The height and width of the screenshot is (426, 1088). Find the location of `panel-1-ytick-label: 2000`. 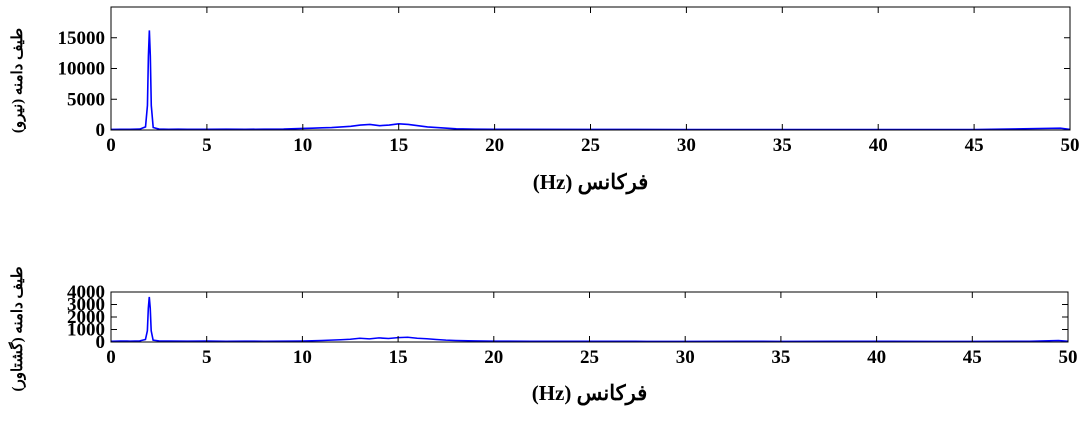

panel-1-ytick-label: 2000 is located at coordinates (86, 317).